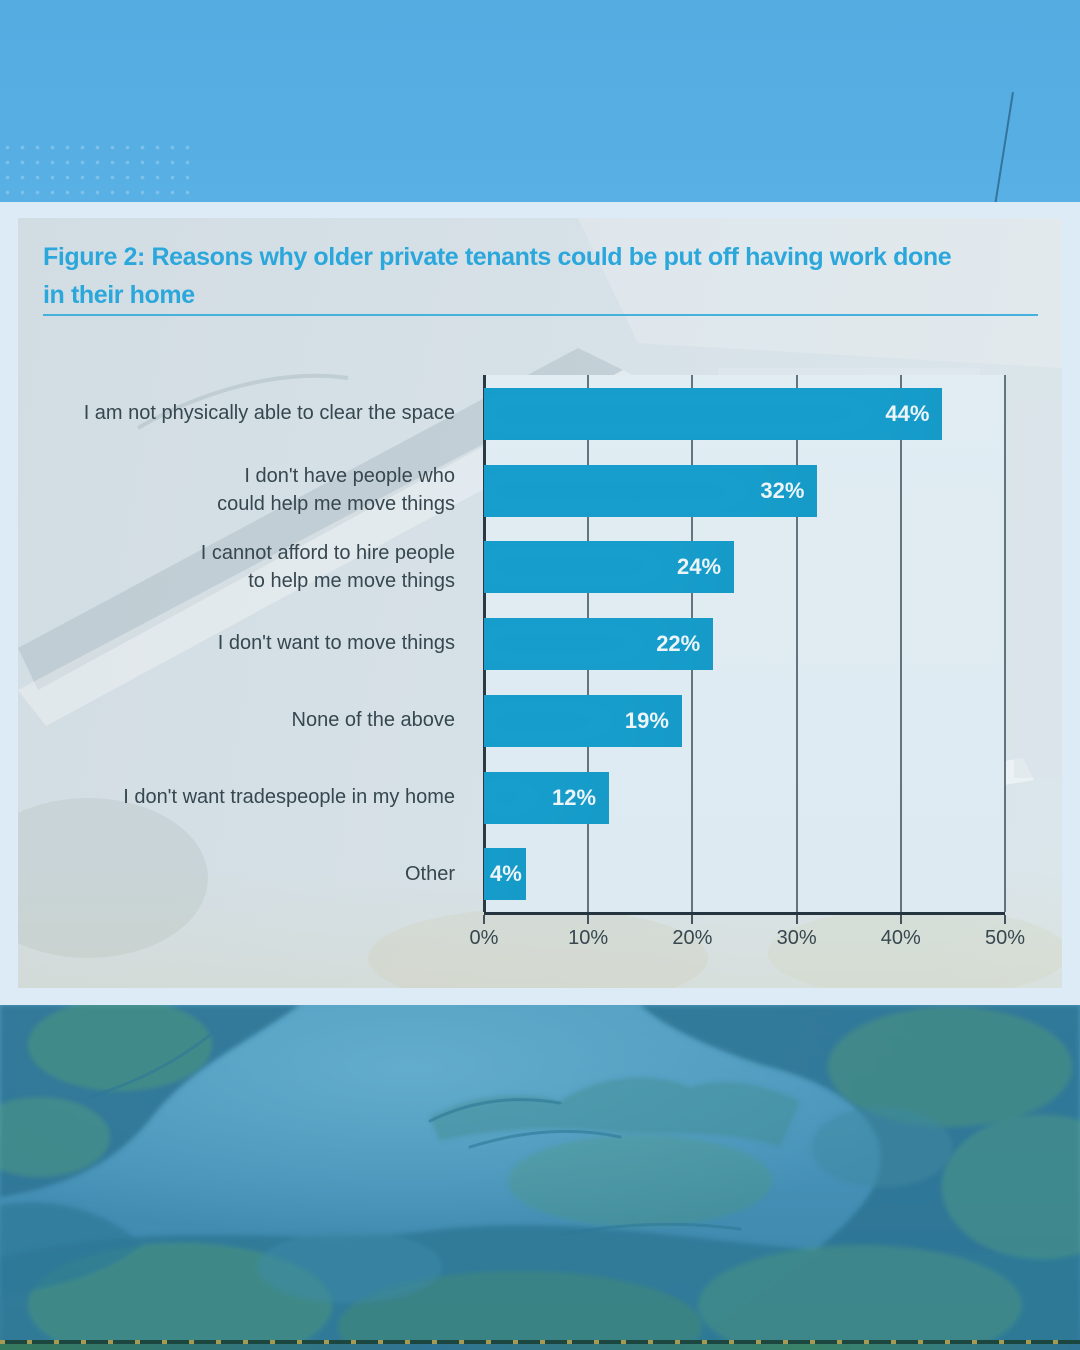  What do you see at coordinates (547, 797) in the screenshot?
I see `bar-12%: 12%` at bounding box center [547, 797].